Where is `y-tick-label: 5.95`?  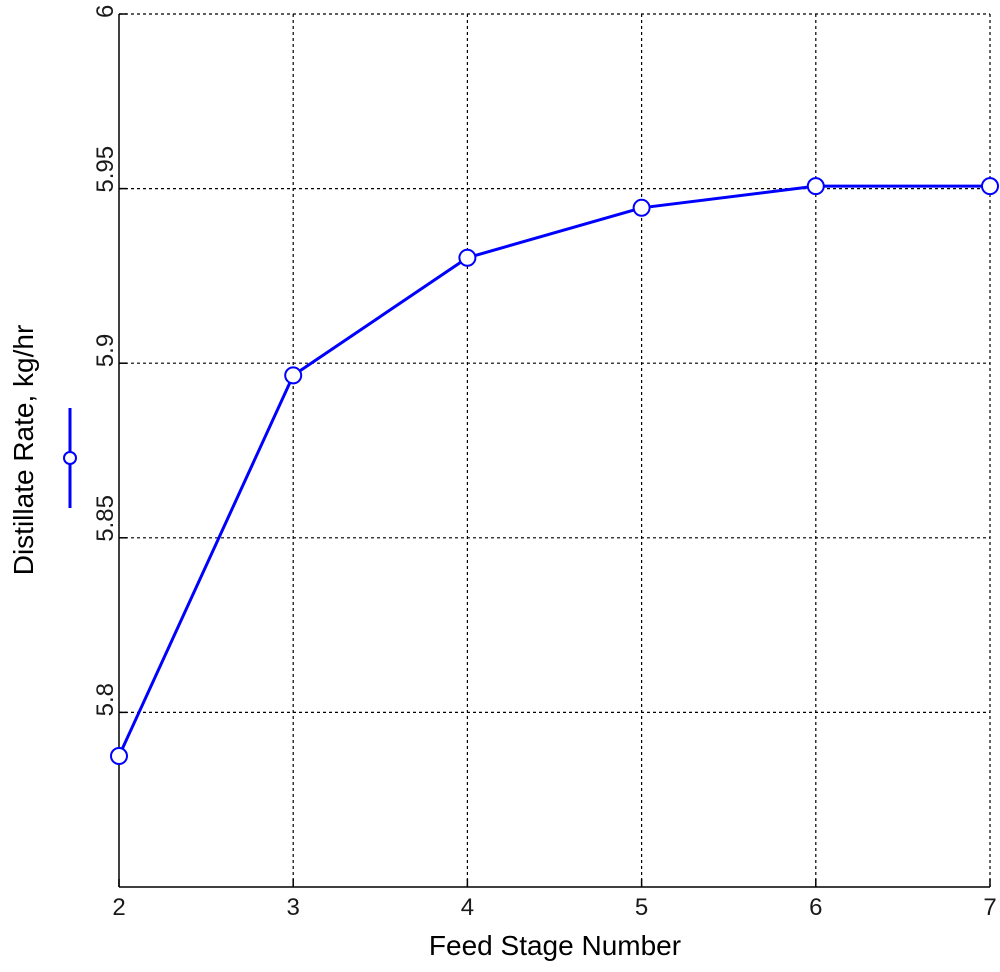
y-tick-label: 5.95 is located at coordinates (105, 169).